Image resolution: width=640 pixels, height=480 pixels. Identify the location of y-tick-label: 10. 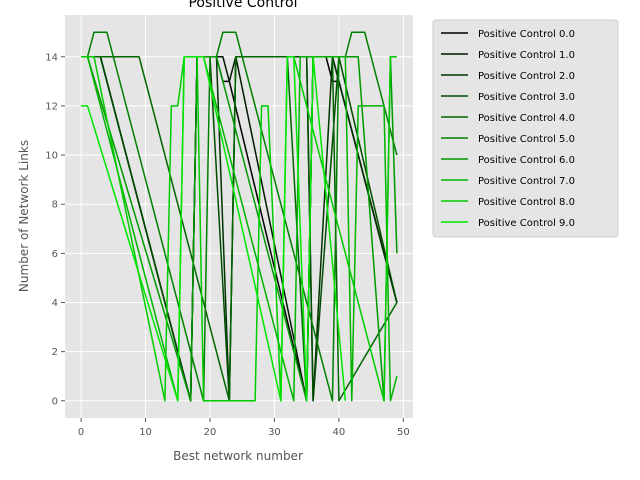
(51, 156).